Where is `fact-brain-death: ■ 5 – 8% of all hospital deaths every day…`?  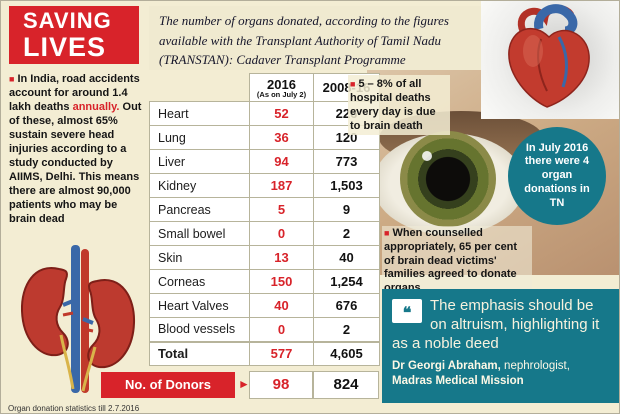
fact-brain-death: ■ 5 – 8% of all hospital deaths every day… is located at coordinates (399, 105).